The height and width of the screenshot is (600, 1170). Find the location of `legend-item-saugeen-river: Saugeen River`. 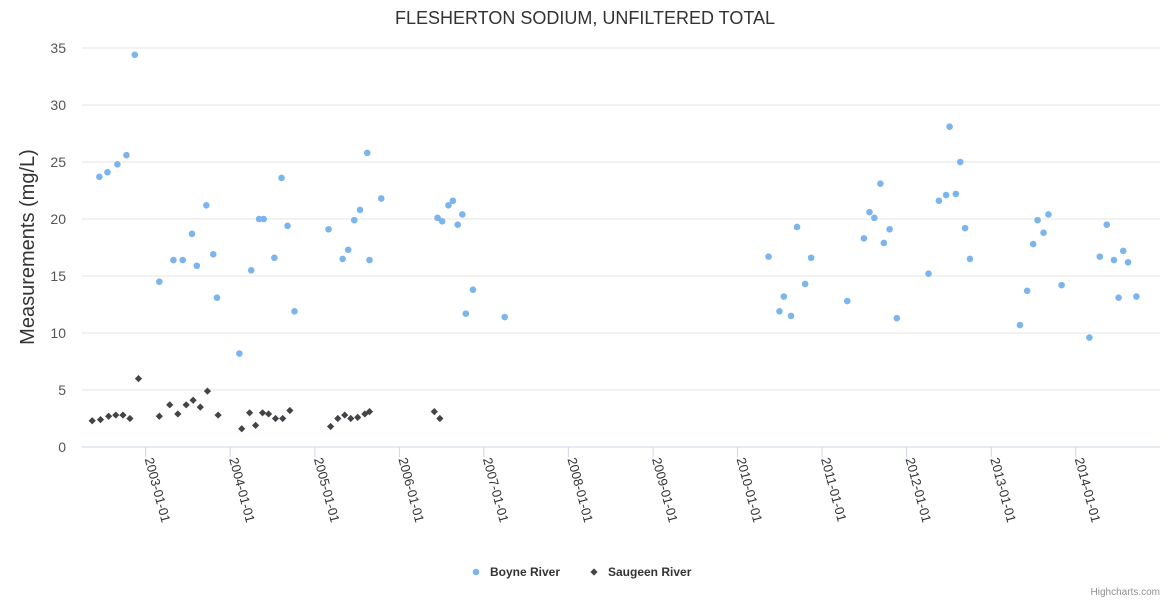

legend-item-saugeen-river: Saugeen River is located at coordinates (641, 572).